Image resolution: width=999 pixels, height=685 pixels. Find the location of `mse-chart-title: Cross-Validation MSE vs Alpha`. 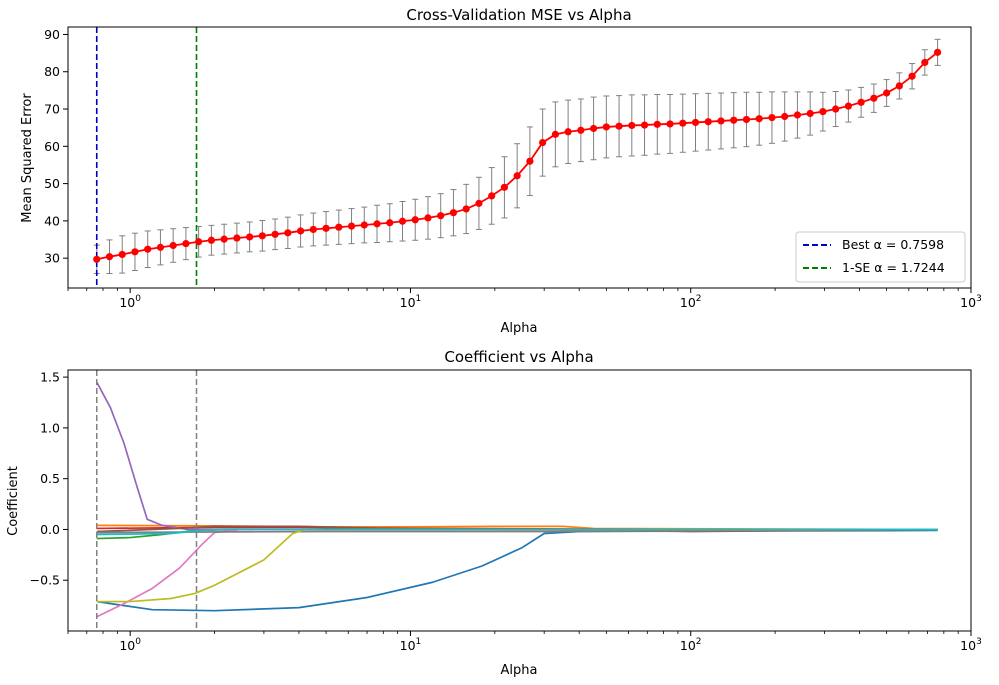

mse-chart-title: Cross-Validation MSE vs Alpha is located at coordinates (518, 15).